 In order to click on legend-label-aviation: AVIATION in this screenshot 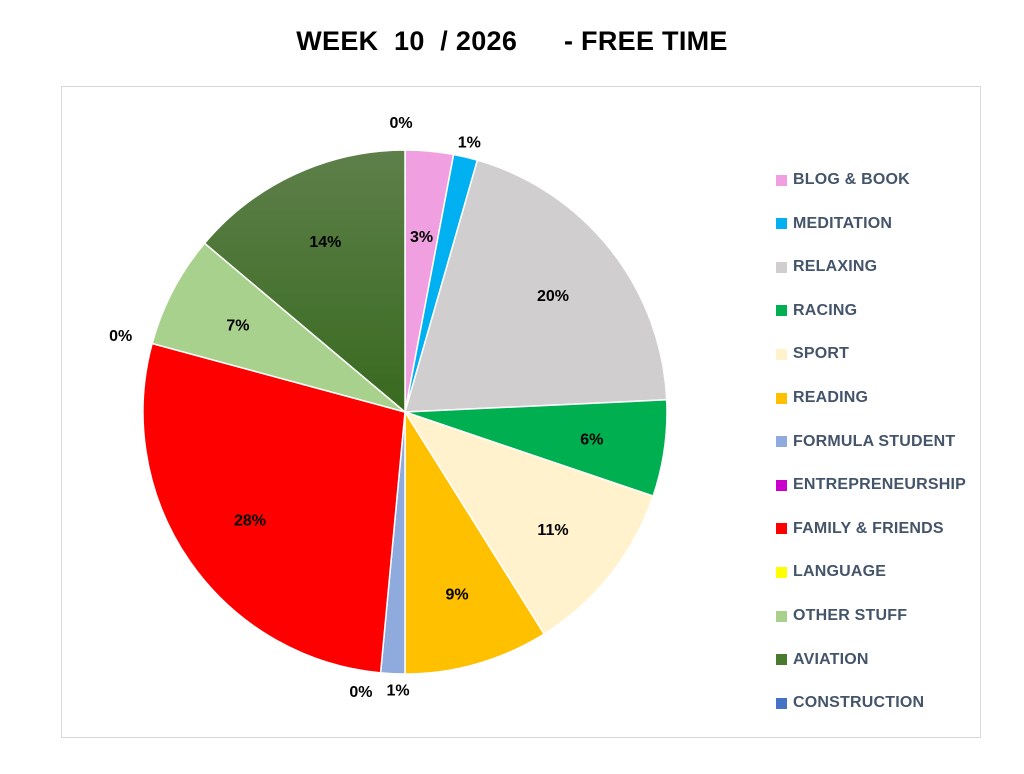, I will do `click(831, 659)`.